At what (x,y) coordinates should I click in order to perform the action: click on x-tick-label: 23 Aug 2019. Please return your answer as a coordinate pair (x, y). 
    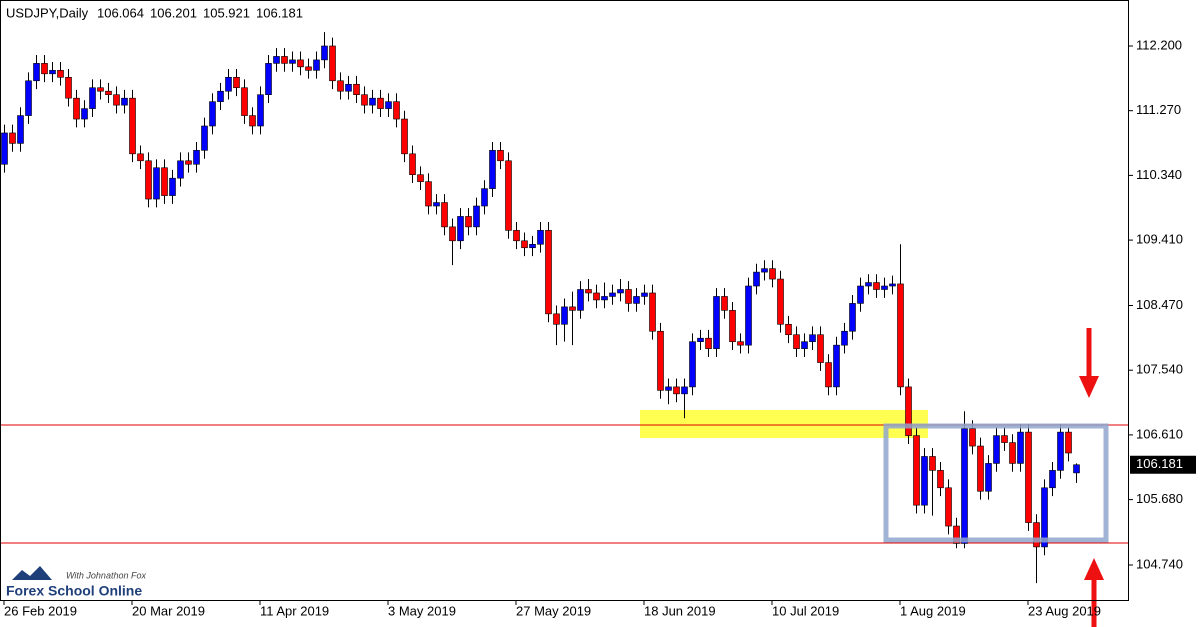
    Looking at the image, I should click on (1064, 610).